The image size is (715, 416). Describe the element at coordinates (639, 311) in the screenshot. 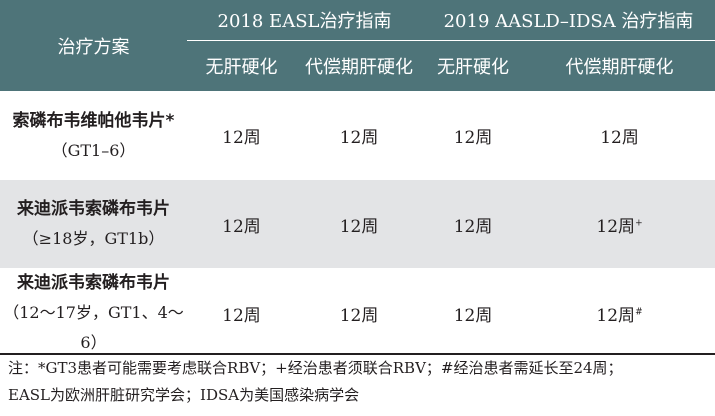

I see `footnote-mark: #` at that location.